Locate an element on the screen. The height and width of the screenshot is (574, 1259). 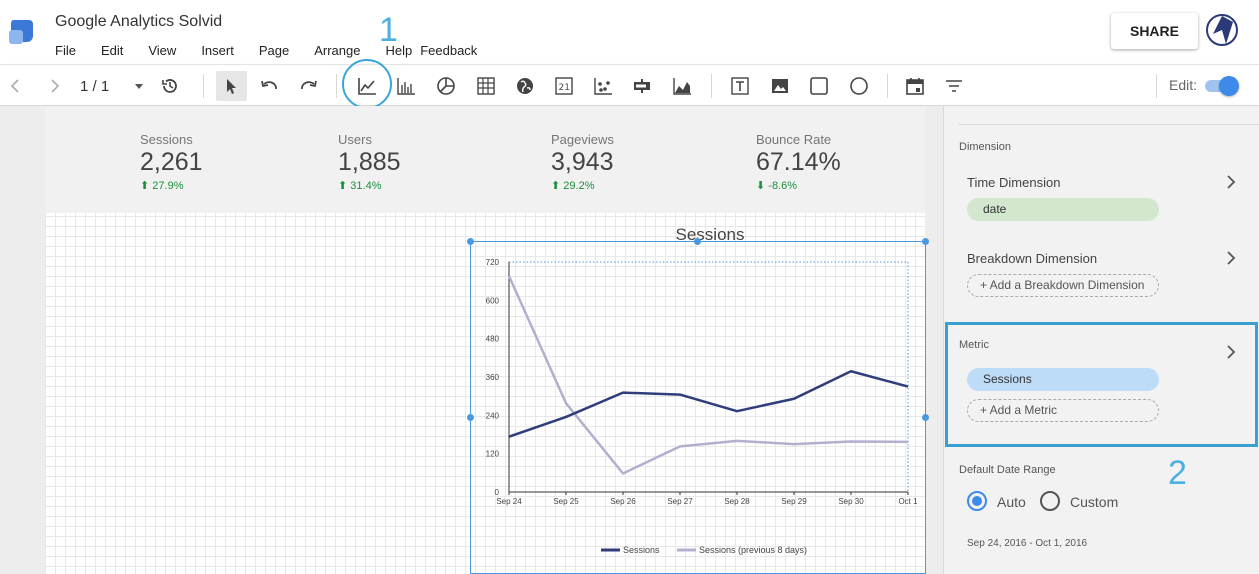
scorecard-sessions: Sessions 2,261 ⬆ 27.9% is located at coordinates (171, 162).